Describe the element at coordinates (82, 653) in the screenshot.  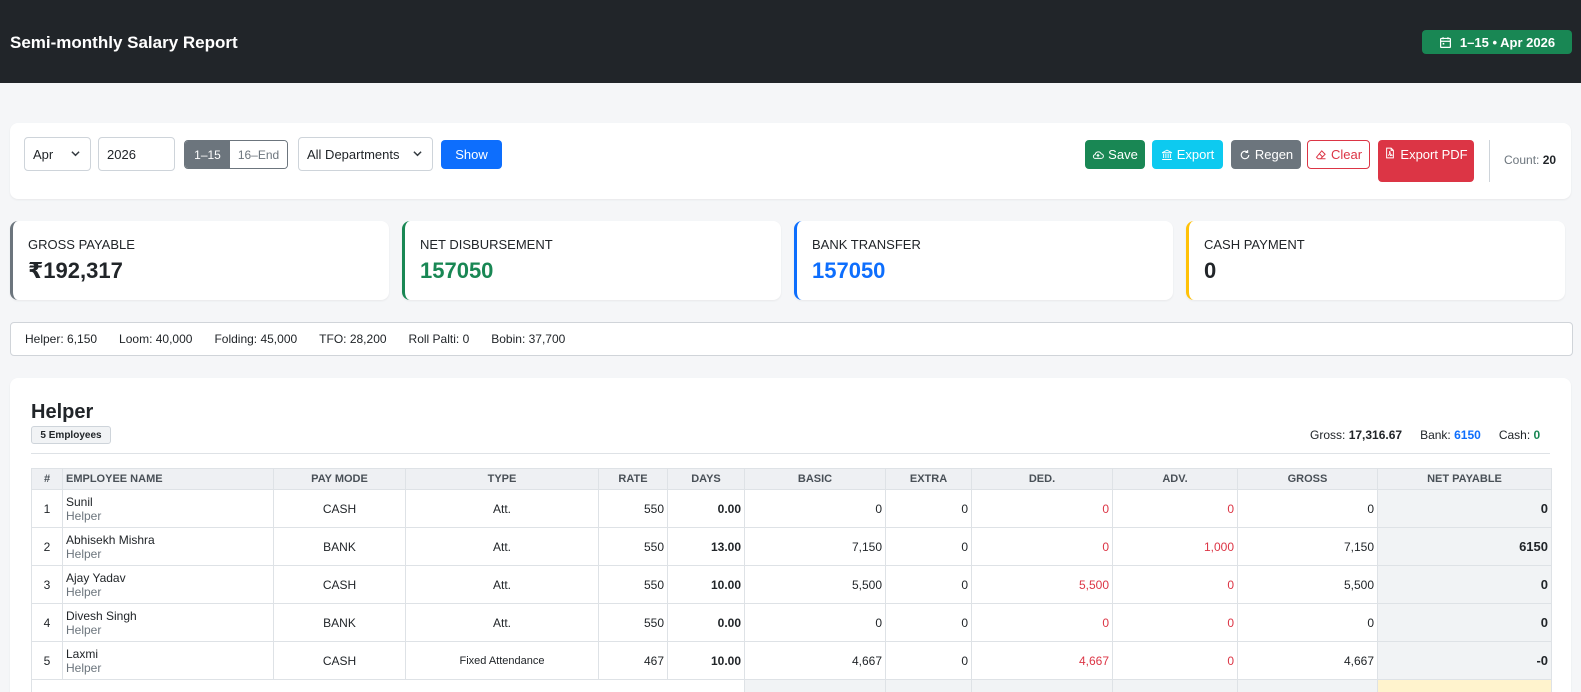
I see `employee-name: Laxmi` at that location.